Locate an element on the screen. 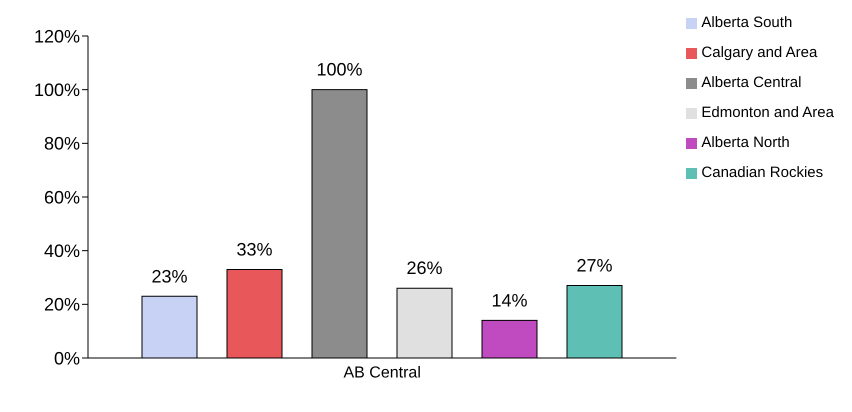  legend-label: Calgary and Area is located at coordinates (759, 52).